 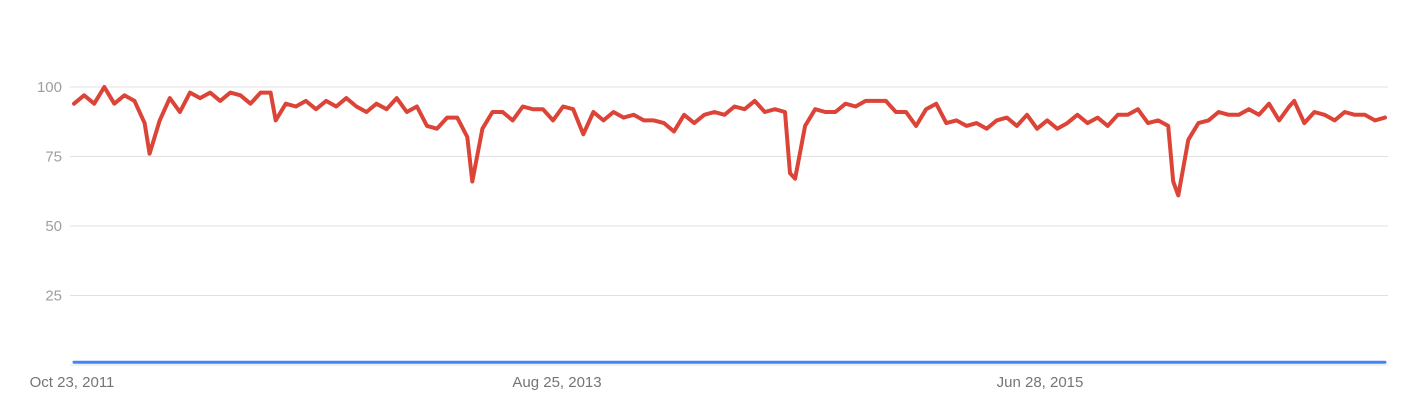 What do you see at coordinates (53, 226) in the screenshot?
I see `y-tick-label: 50` at bounding box center [53, 226].